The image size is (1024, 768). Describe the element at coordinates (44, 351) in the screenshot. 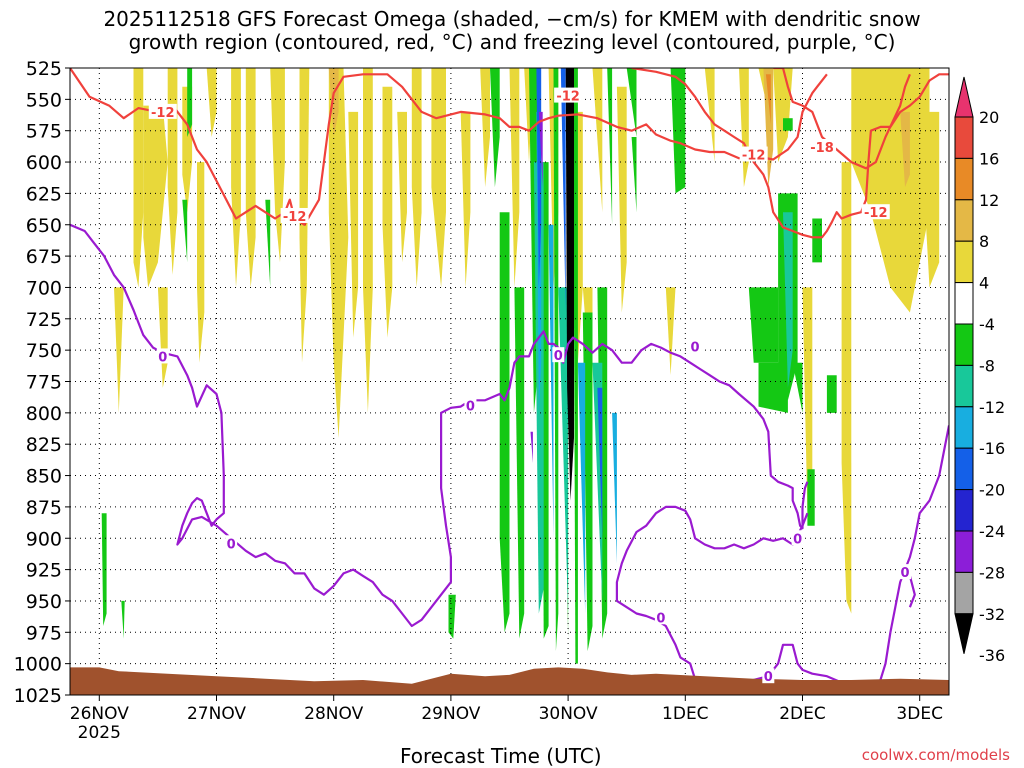

I see `y-tick-label: 750` at that location.